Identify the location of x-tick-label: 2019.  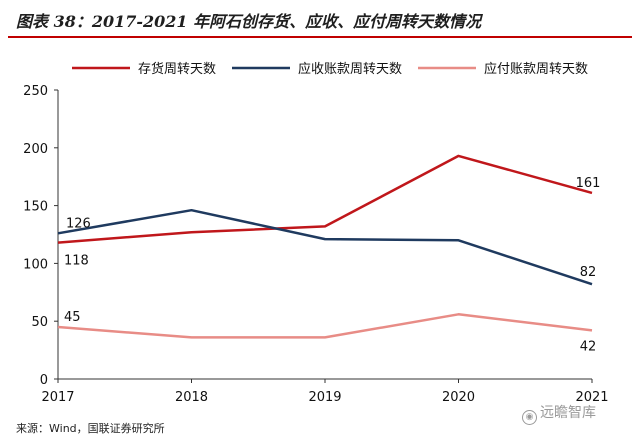
(324, 397).